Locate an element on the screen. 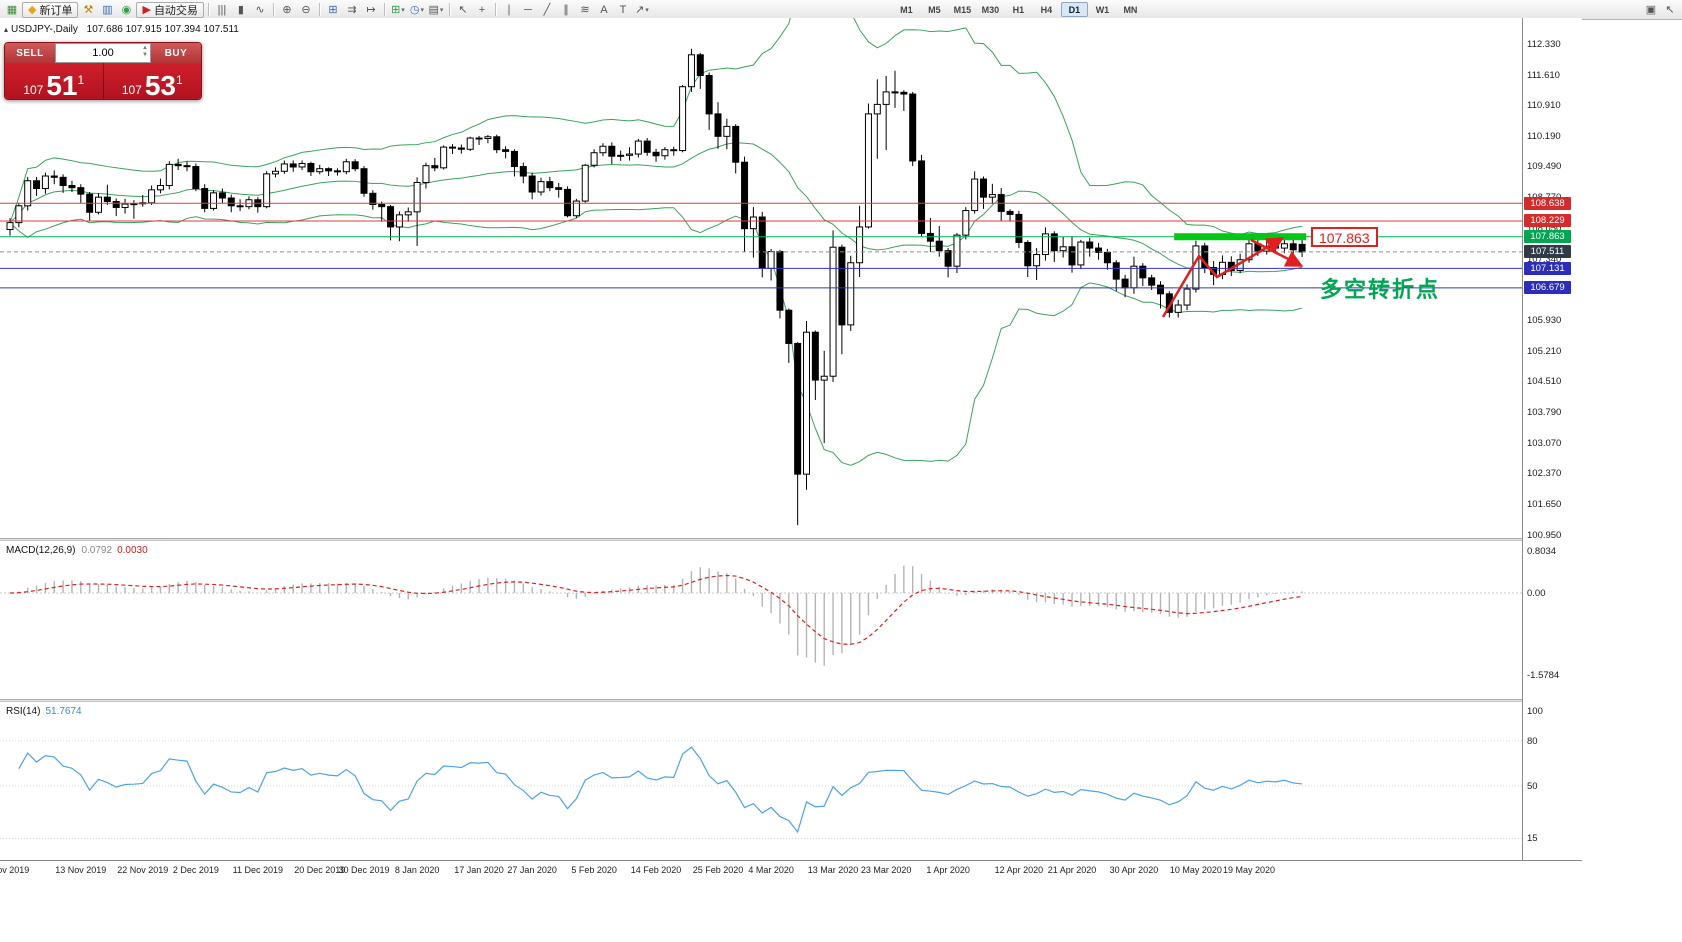 The image size is (1682, 942). trendline-icon: ╱ is located at coordinates (547, 10).